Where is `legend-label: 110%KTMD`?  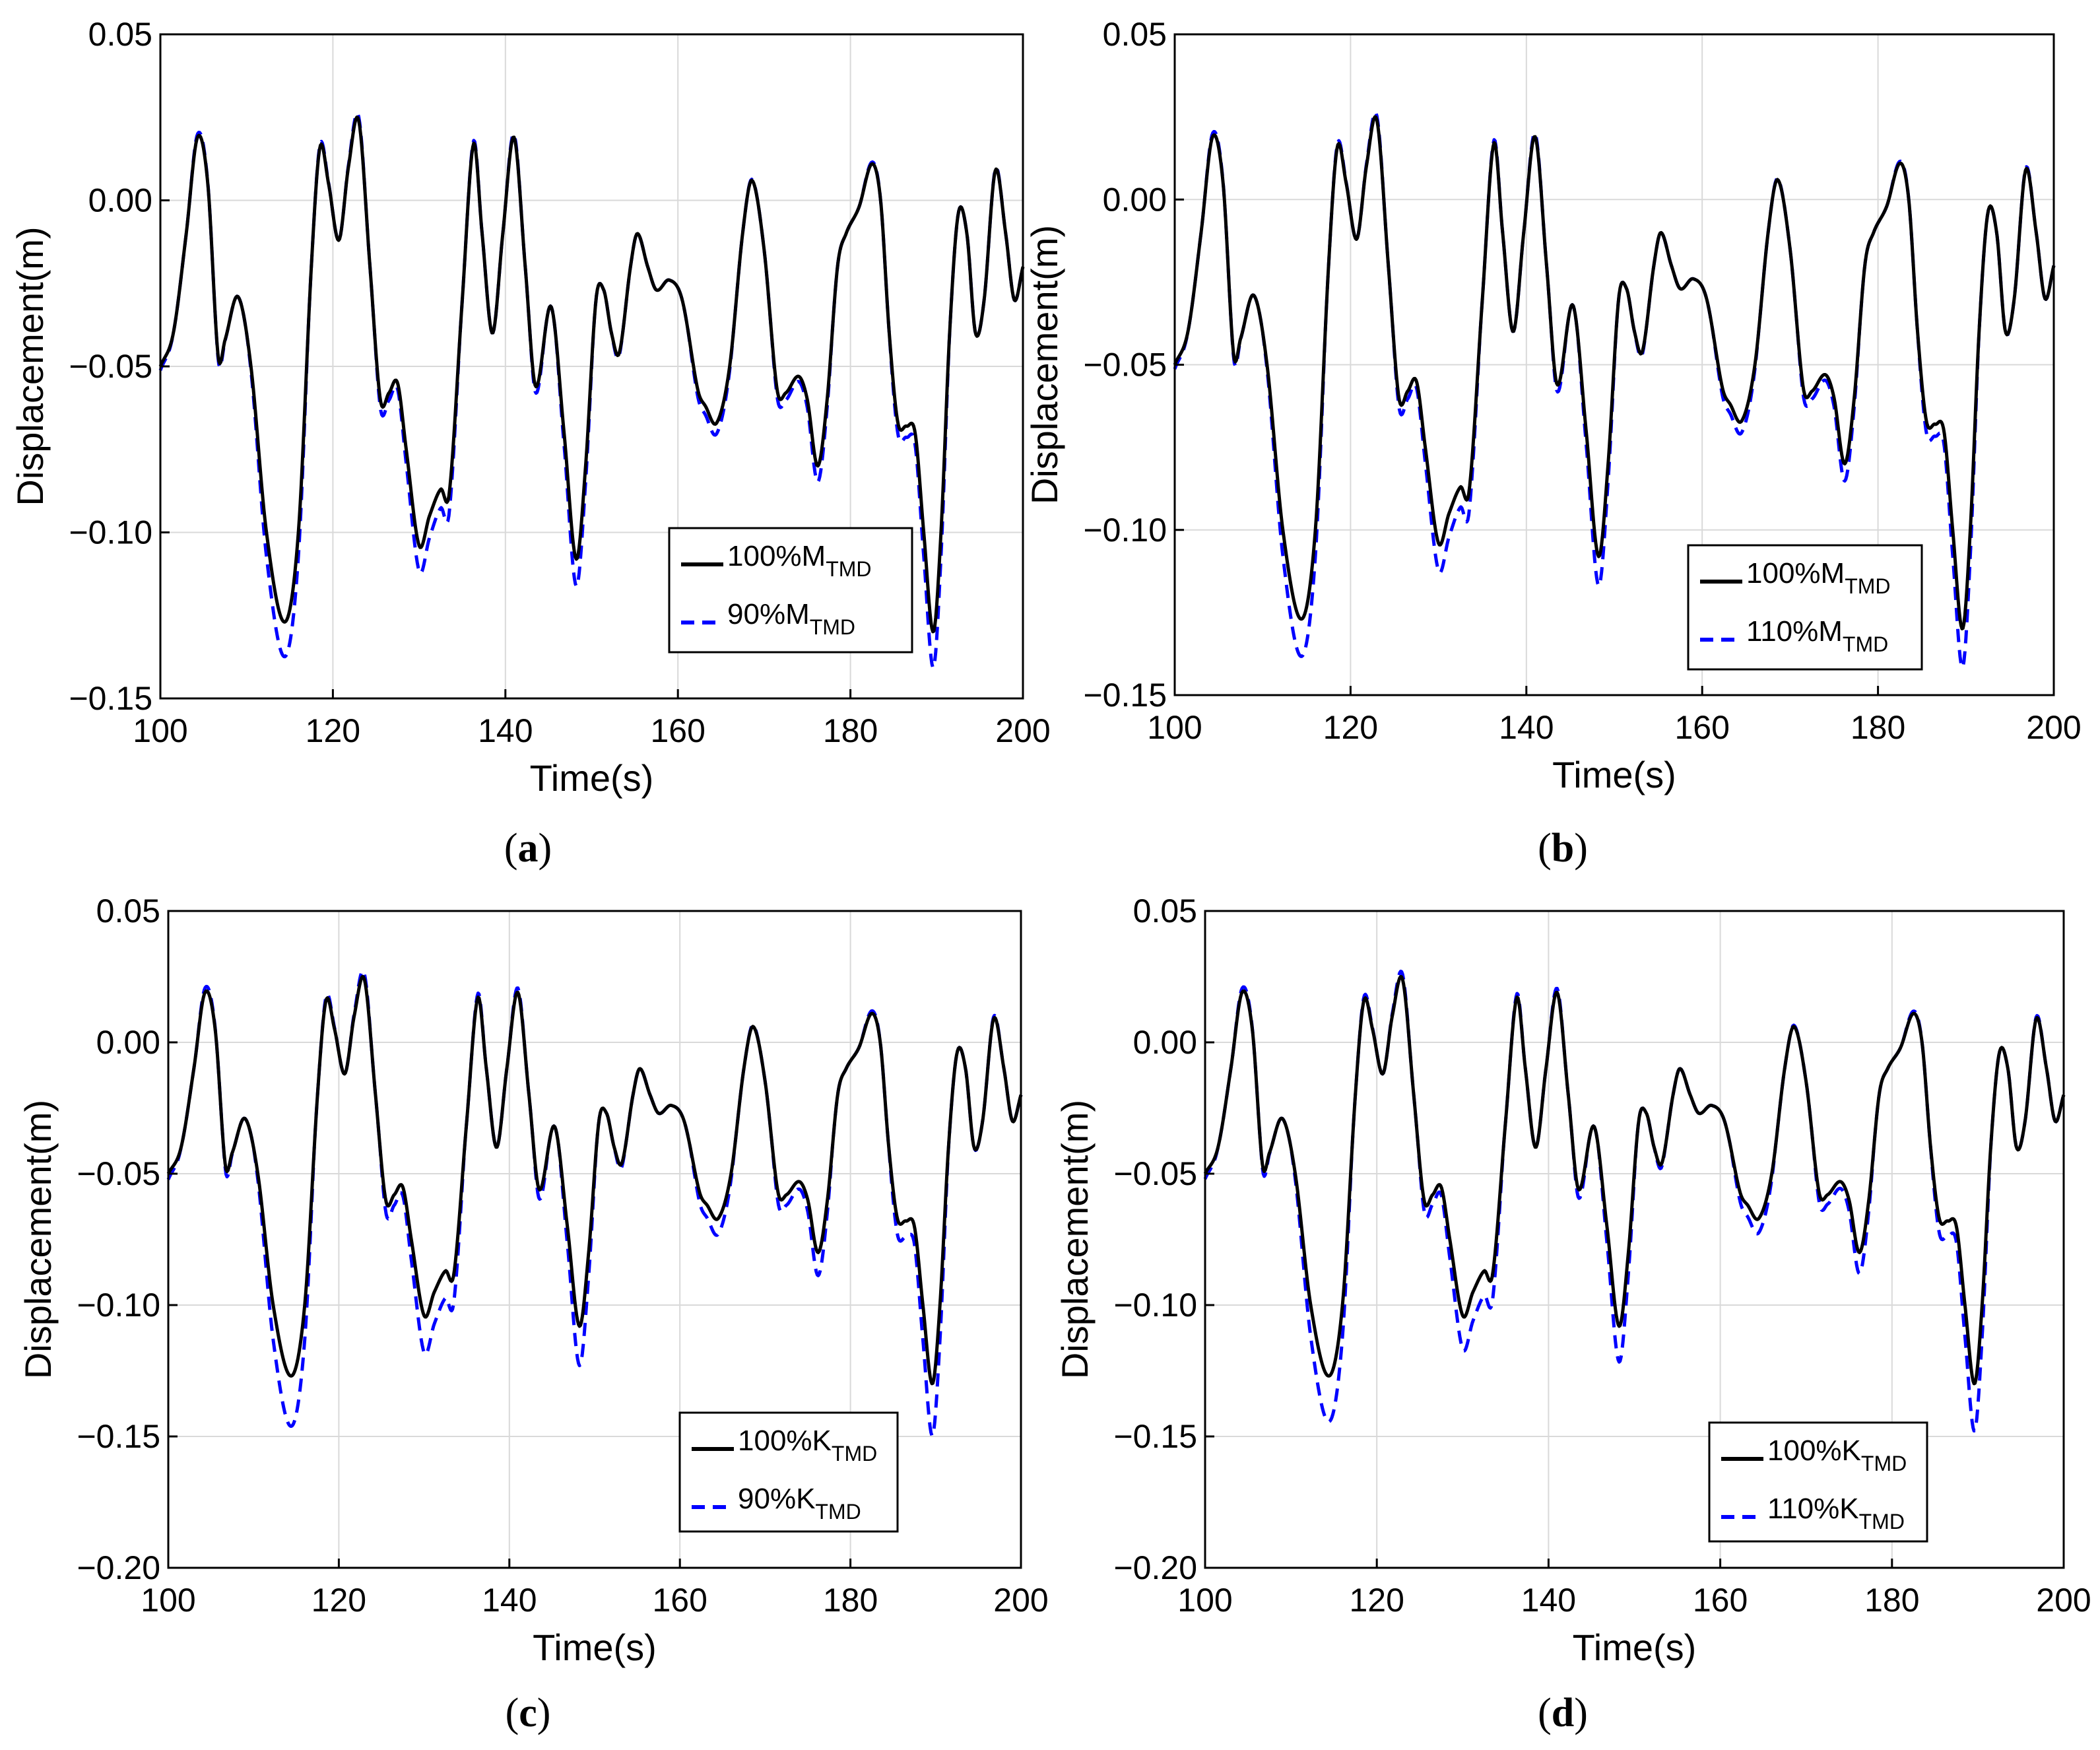 legend-label: 110%KTMD is located at coordinates (1836, 1513).